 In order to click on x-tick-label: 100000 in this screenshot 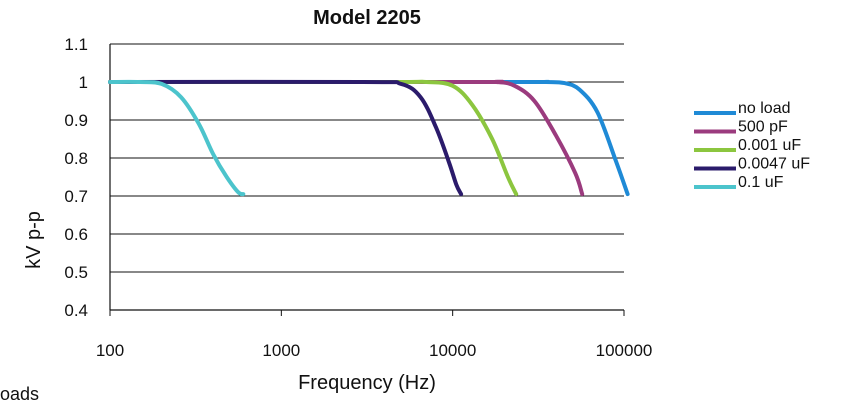, I will do `click(624, 350)`.